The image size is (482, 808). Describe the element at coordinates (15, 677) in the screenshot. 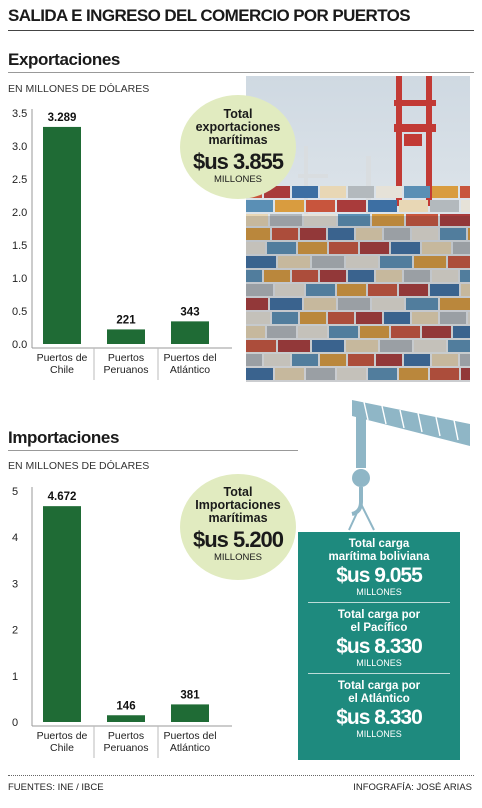

I see `y-tick-label: 1` at that location.